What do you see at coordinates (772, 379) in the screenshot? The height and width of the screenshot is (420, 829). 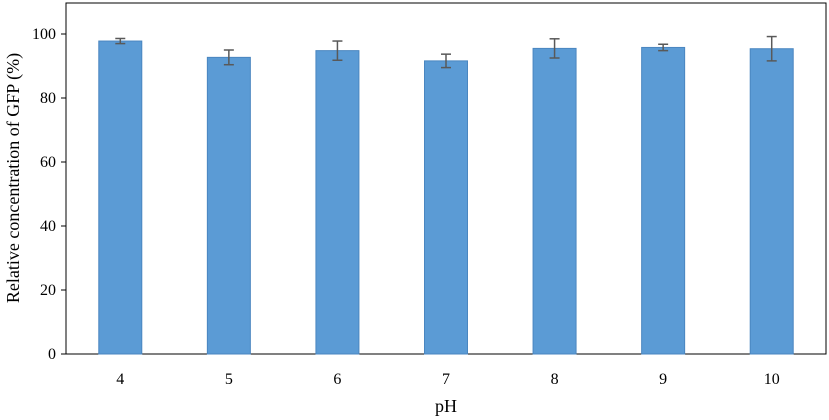 I see `x-tick-label: 10` at bounding box center [772, 379].